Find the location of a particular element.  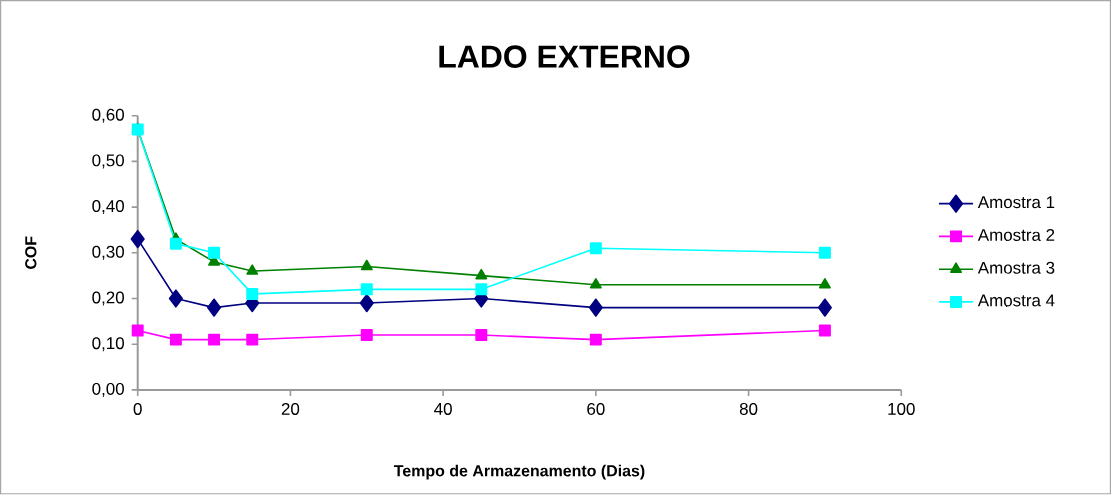

x-tick-label: 60 is located at coordinates (596, 409).